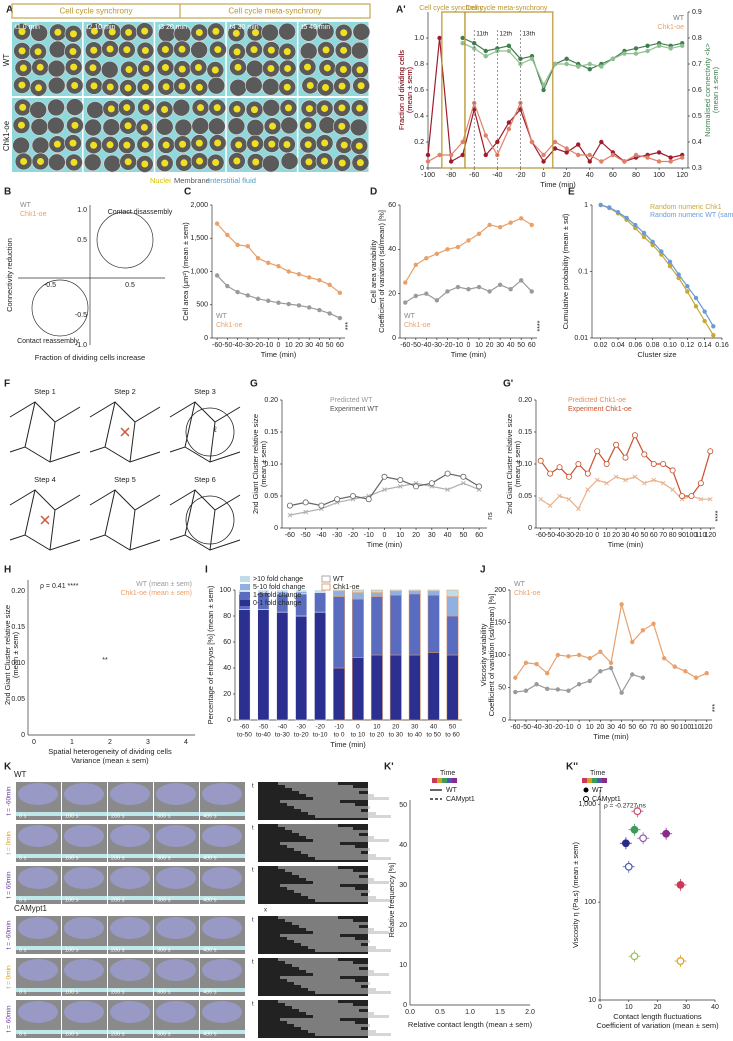 The height and width of the screenshot is (1041, 733). What do you see at coordinates (392, 205) in the screenshot?
I see `y-tick-label: 60` at bounding box center [392, 205].